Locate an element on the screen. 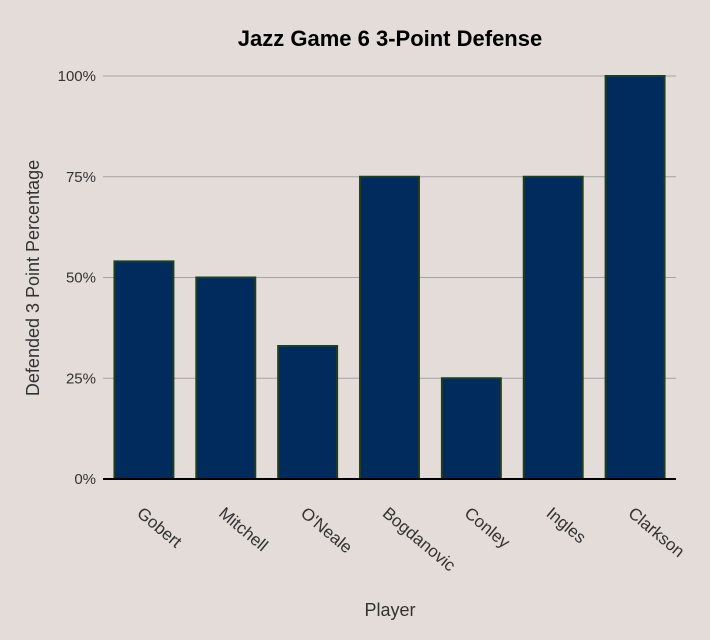 This screenshot has height=640, width=710. x-tick-label: Ingles is located at coordinates (566, 526).